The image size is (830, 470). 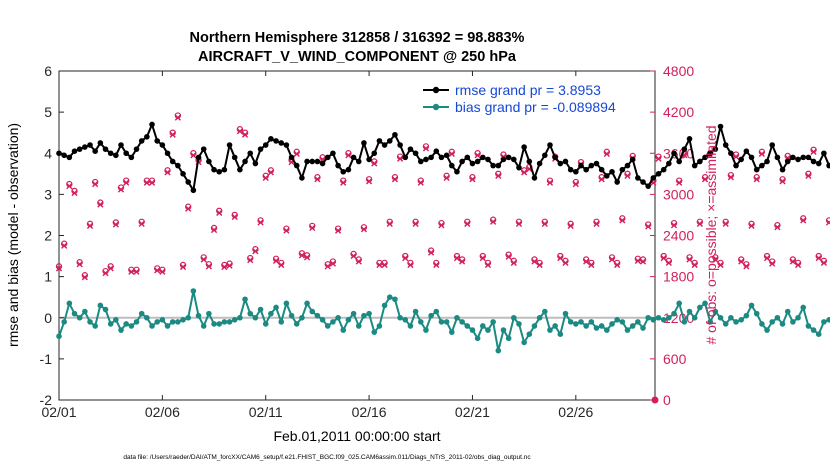 What do you see at coordinates (443, 321) in the screenshot?
I see `bias-series` at bounding box center [443, 321].